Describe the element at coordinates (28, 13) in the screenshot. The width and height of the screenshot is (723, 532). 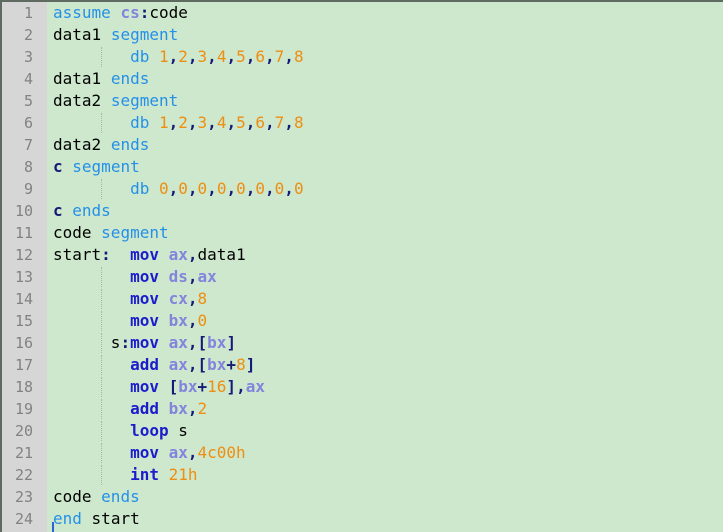
I see `line-number: 1` at that location.